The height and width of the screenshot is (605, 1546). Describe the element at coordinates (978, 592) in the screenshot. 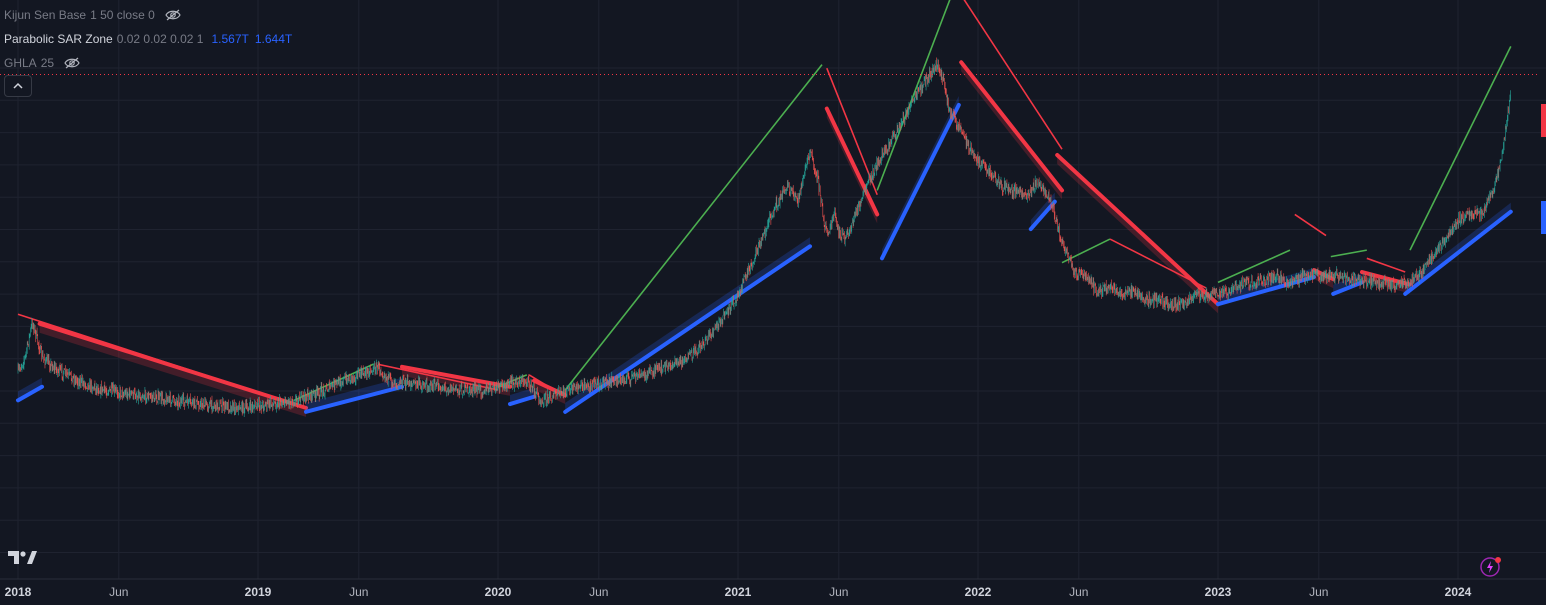

I see `x-tick-label: 2022` at that location.